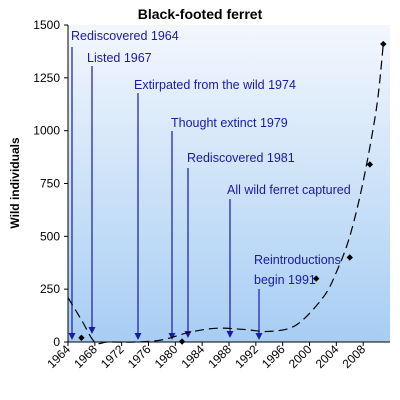 The width and height of the screenshot is (400, 400). What do you see at coordinates (50, 236) in the screenshot?
I see `y-tick-label: 500` at bounding box center [50, 236].